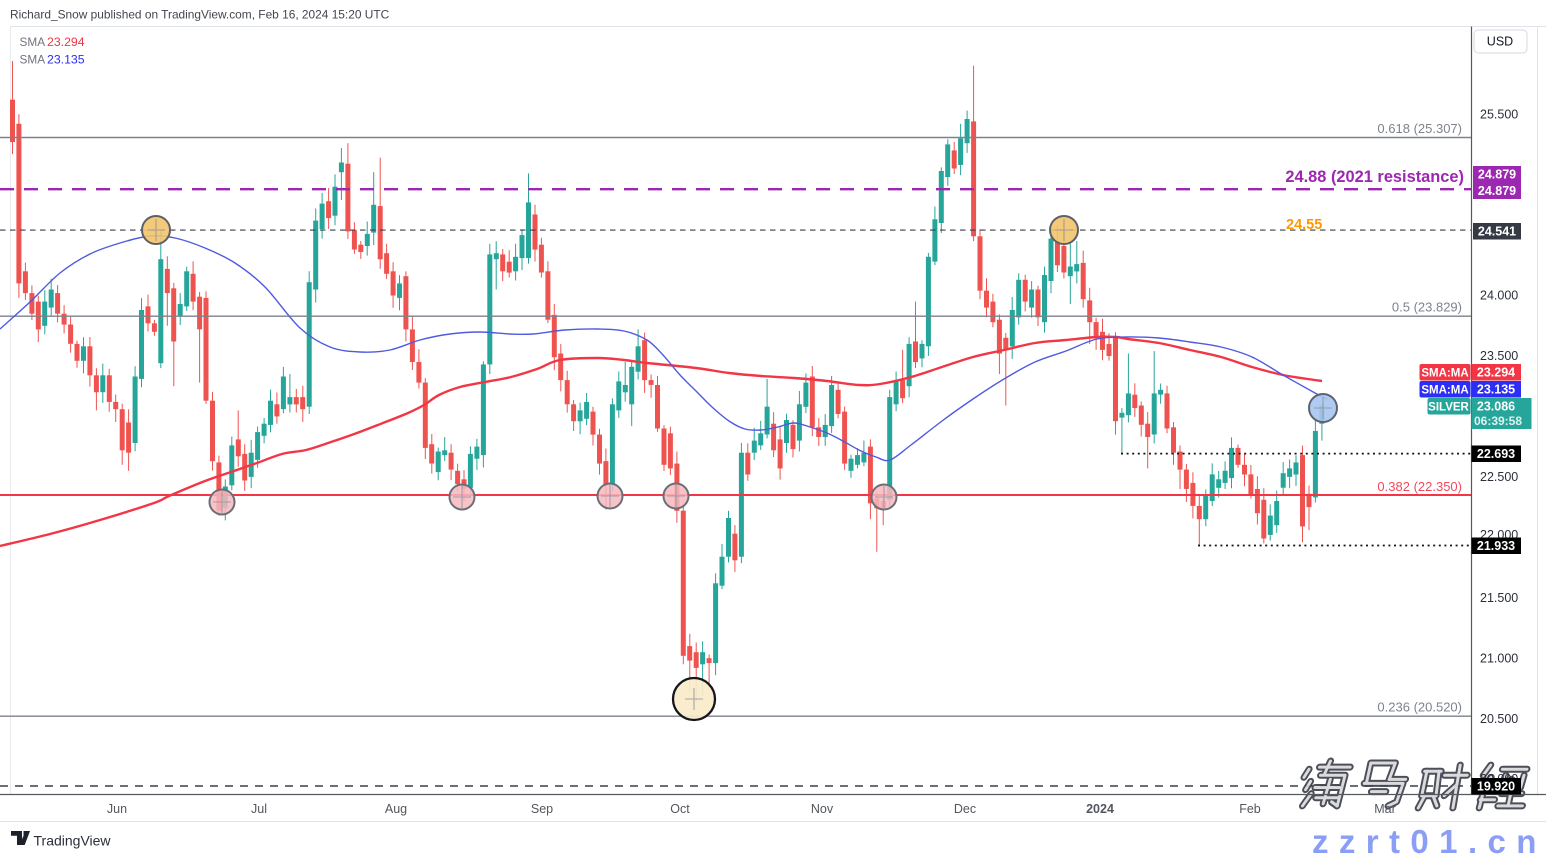 The height and width of the screenshot is (857, 1546). I want to click on svg-text: Aug, so click(396, 809).